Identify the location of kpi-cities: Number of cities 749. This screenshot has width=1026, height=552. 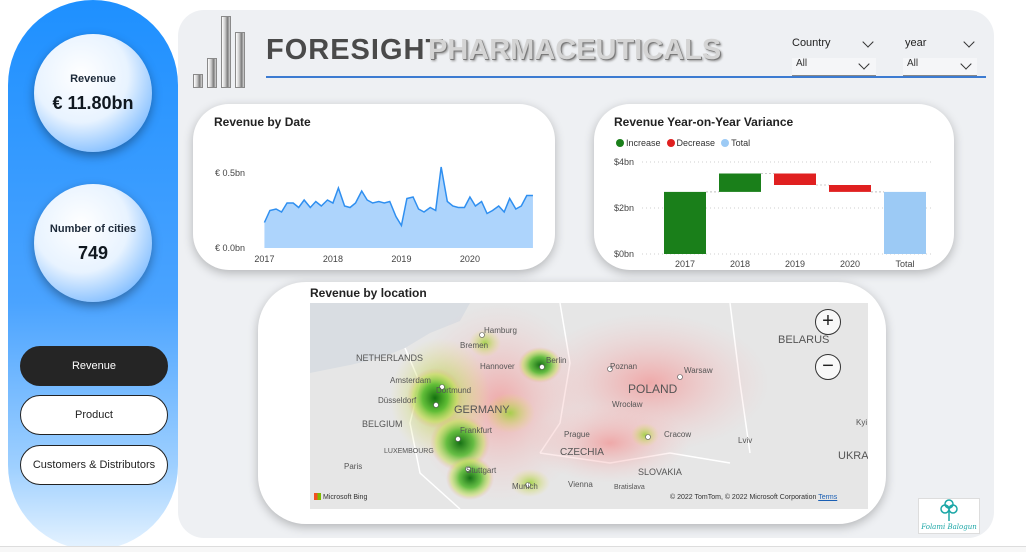
(93, 243).